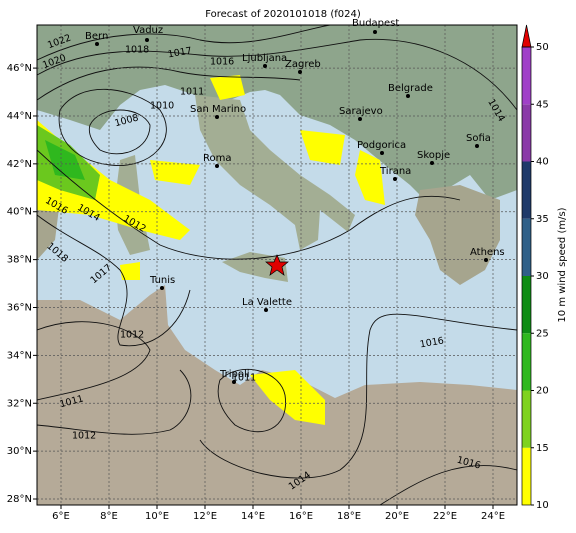  Describe the element at coordinates (375, 23) in the screenshot. I see `city-label: Budapest` at that location.